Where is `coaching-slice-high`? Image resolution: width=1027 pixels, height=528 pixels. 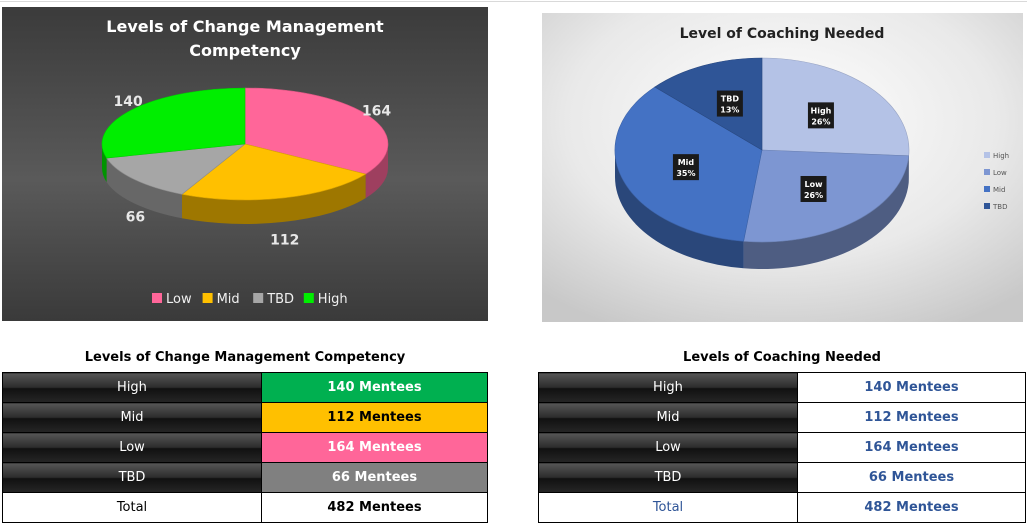 coaching-slice-high is located at coordinates (835, 107).